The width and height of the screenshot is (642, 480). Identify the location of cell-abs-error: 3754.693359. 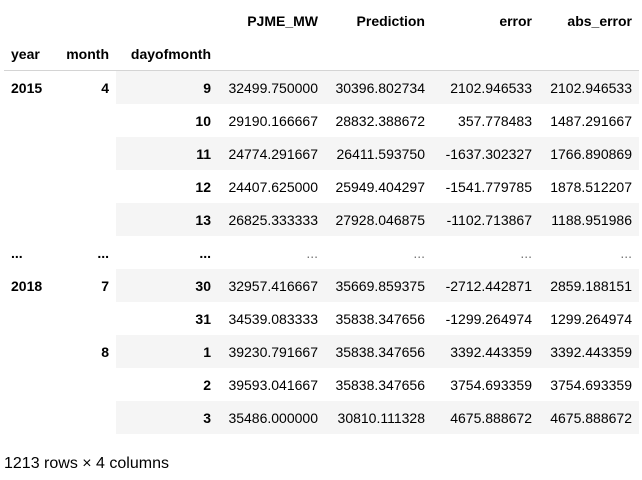
(591, 384).